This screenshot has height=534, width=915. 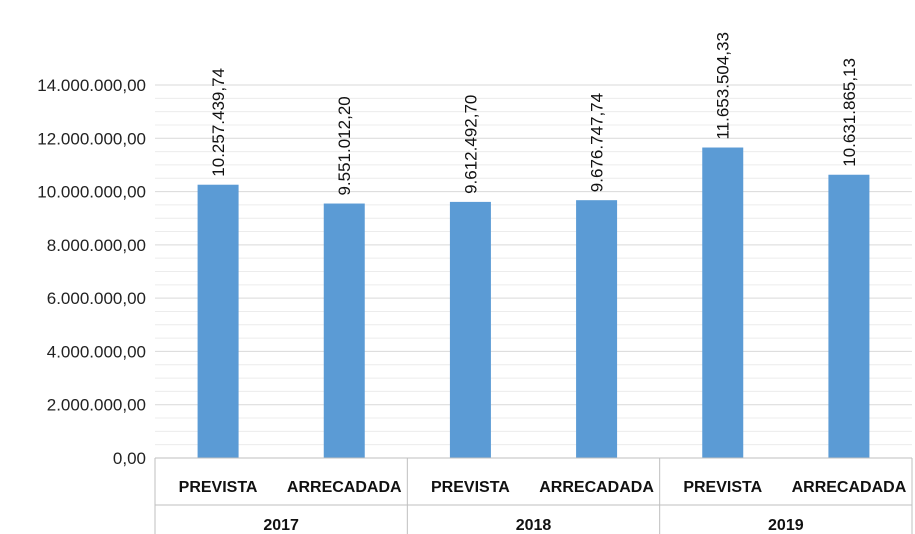 I want to click on data-label: 9.551.012,20, so click(x=344, y=145).